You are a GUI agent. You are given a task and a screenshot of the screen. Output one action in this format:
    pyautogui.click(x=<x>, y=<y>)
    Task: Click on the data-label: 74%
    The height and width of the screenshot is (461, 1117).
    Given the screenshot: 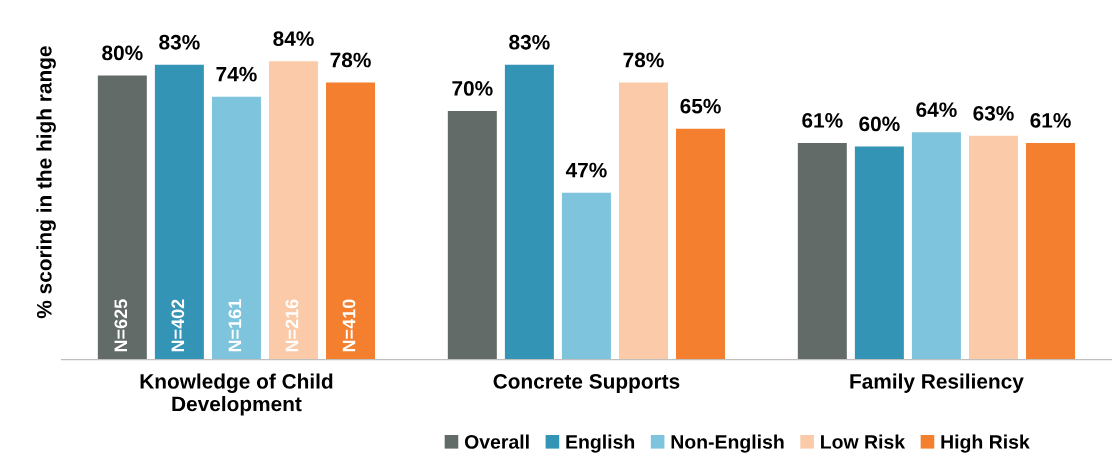 What is the action you would take?
    pyautogui.click(x=236, y=74)
    